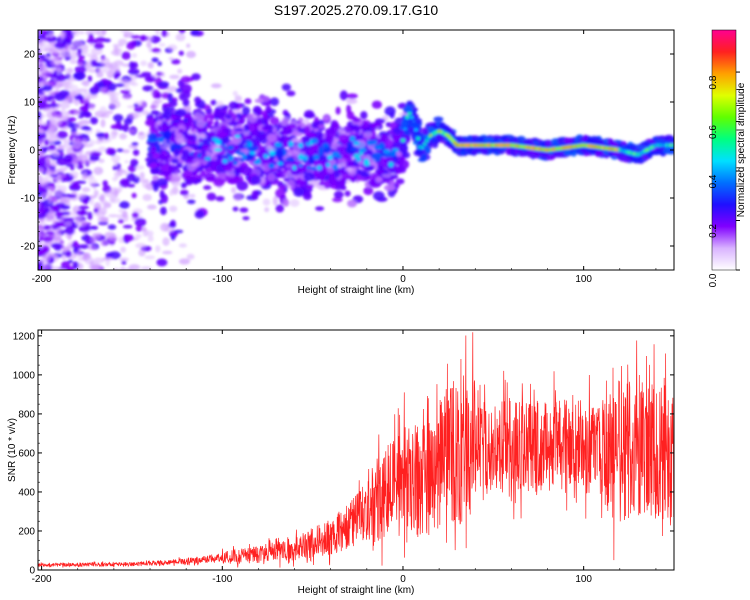  What do you see at coordinates (583, 579) in the screenshot?
I see `x-tick-label: 100` at bounding box center [583, 579].